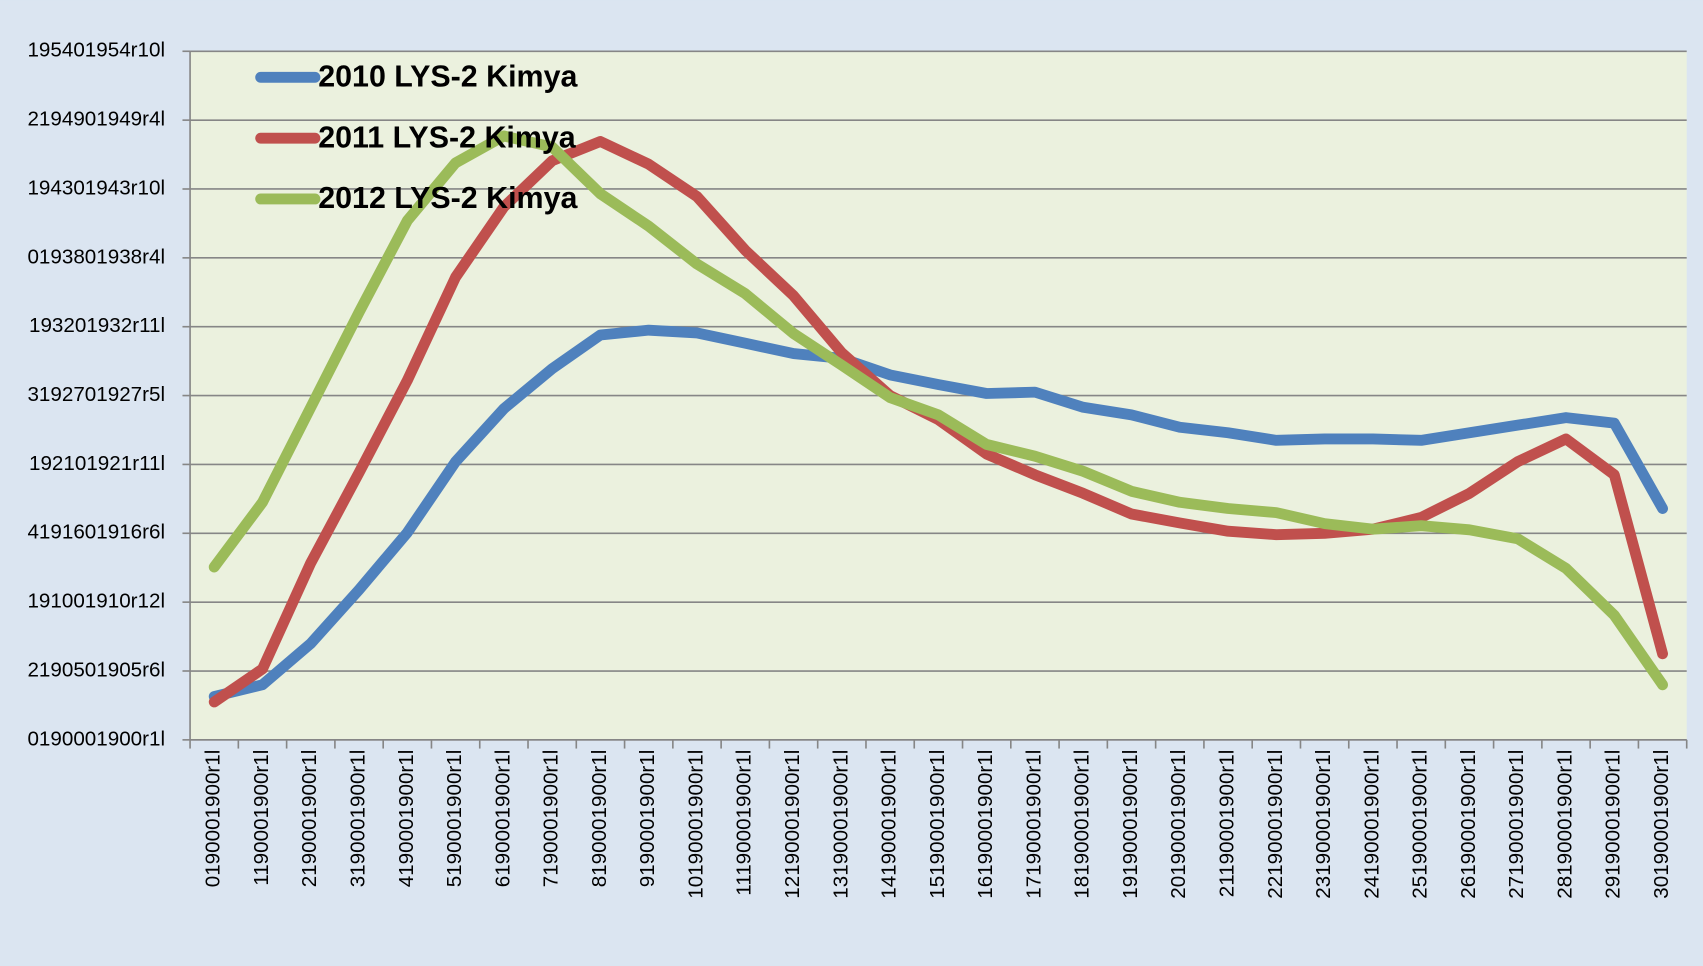 The width and height of the screenshot is (1703, 966). Describe the element at coordinates (96, 738) in the screenshot. I see `y-tick-label: 0190001900r1l` at that location.